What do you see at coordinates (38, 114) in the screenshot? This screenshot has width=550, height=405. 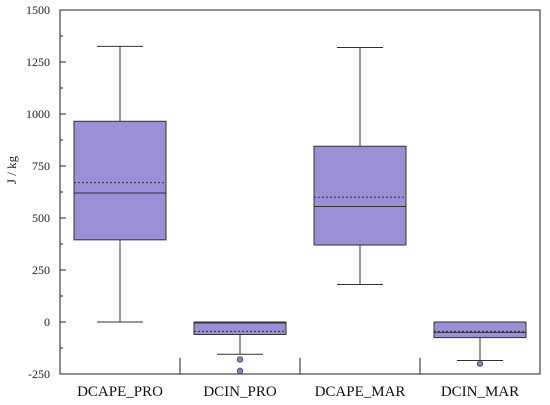 I see `y-tick-label: 1000` at bounding box center [38, 114].